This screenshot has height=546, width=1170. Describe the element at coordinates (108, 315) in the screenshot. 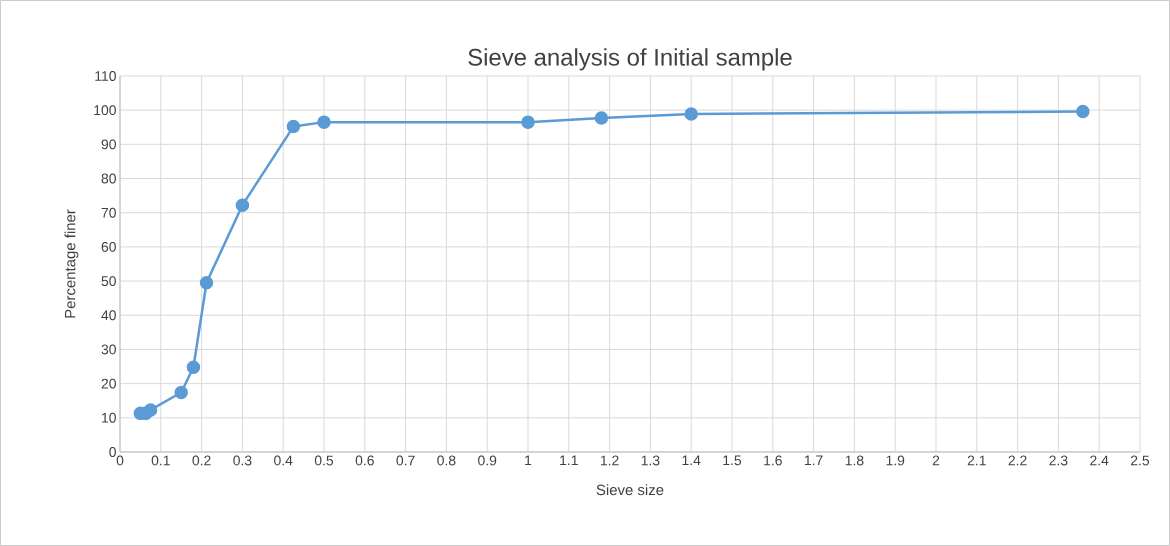

I see `y-tick-label: 40` at that location.